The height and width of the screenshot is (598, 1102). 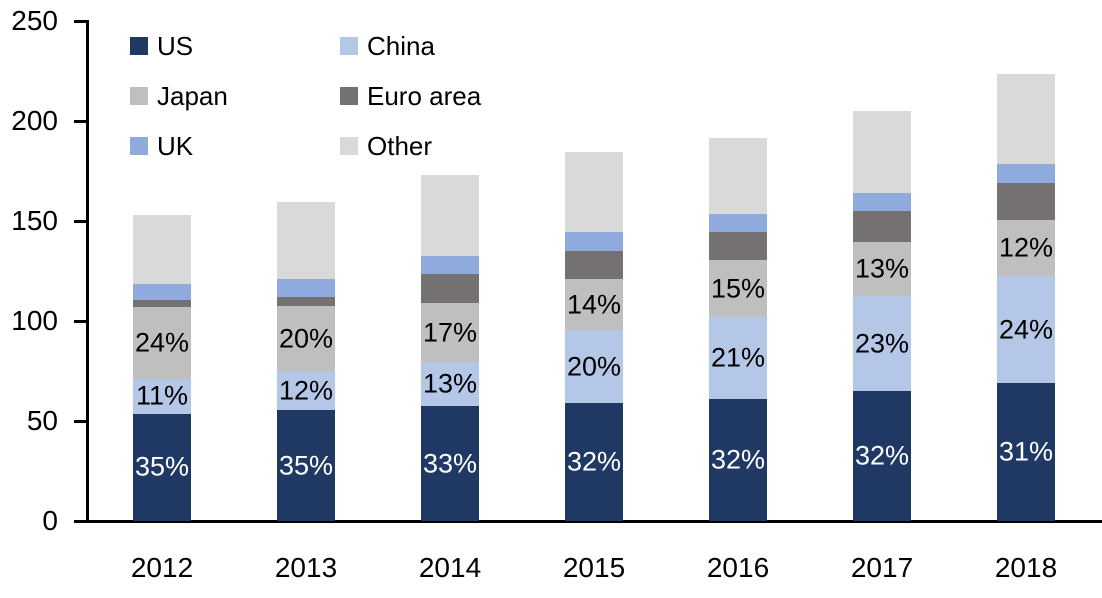 I want to click on segment-label-japan-2014: 17%, so click(x=450, y=332).